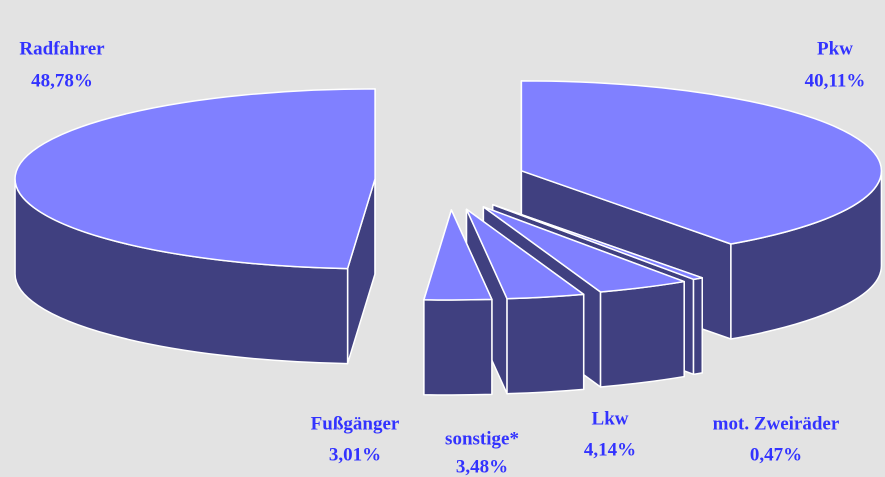  I want to click on slice-value-label: 40,11%, so click(835, 80).